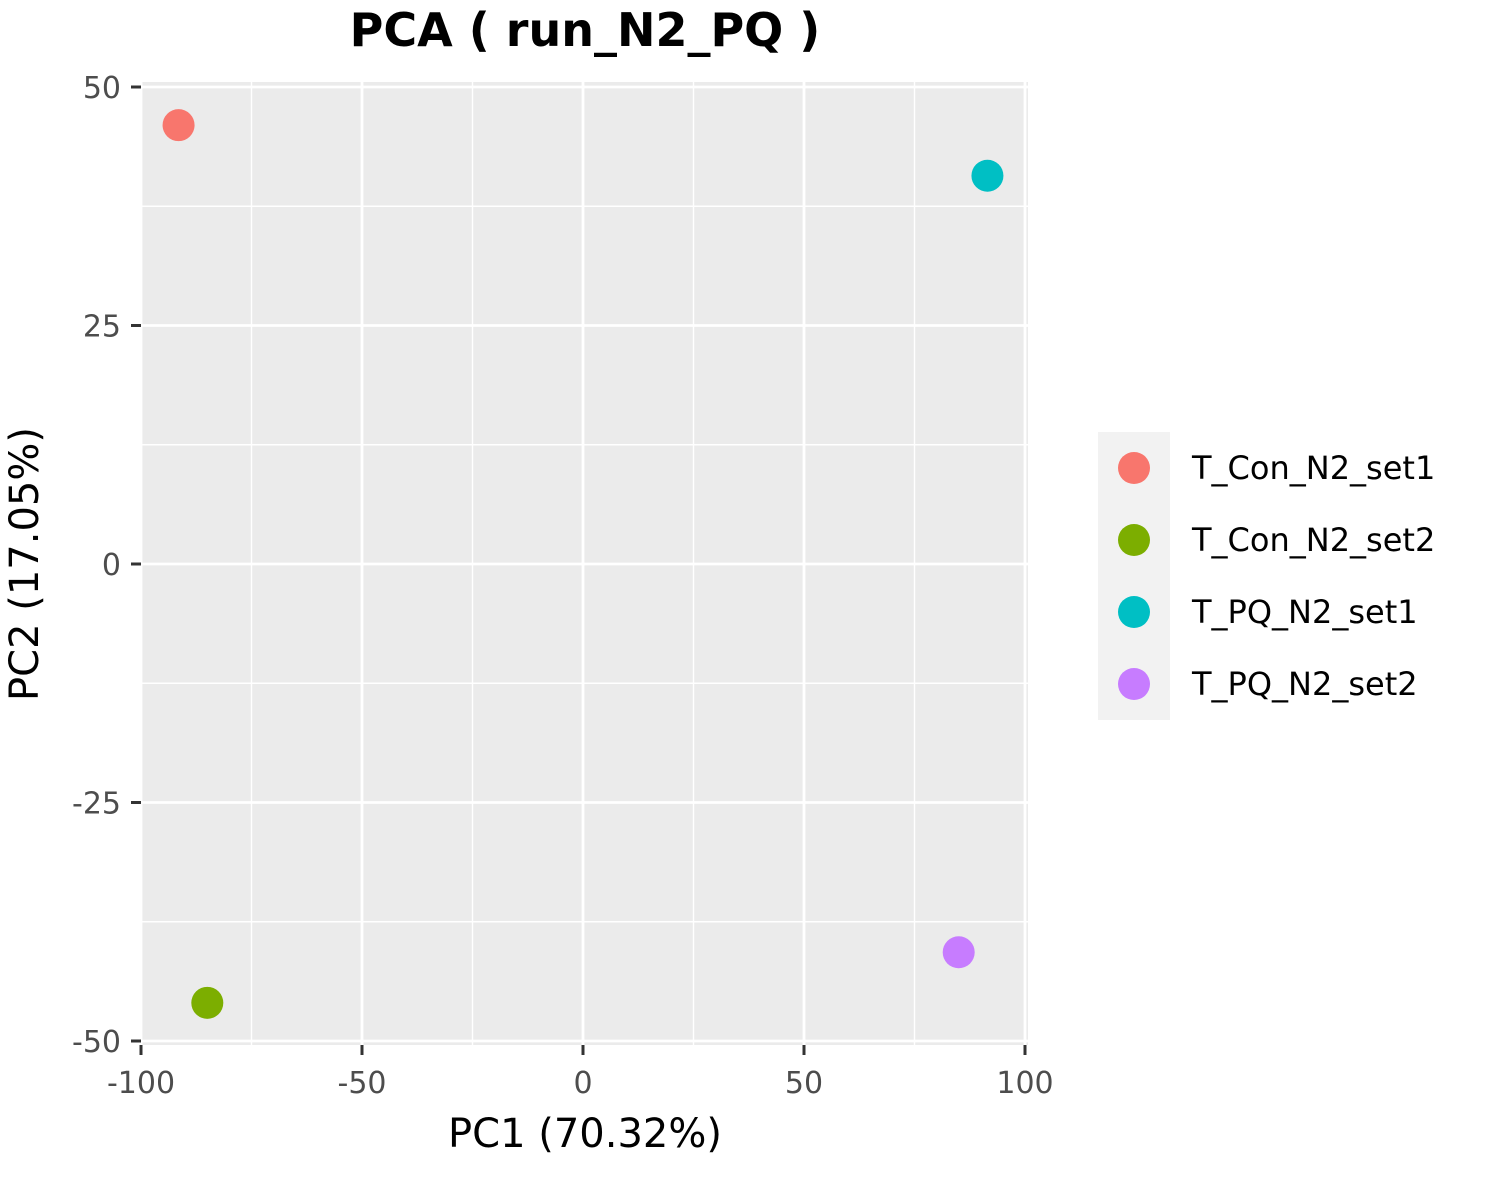 The height and width of the screenshot is (1200, 1500). Describe the element at coordinates (1024, 1083) in the screenshot. I see `x-tick-label: 100` at that location.